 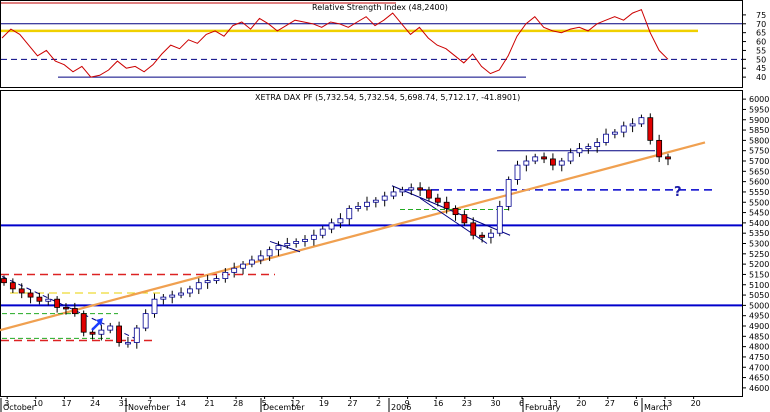 I want to click on small-channel-line, so click(x=285, y=246).